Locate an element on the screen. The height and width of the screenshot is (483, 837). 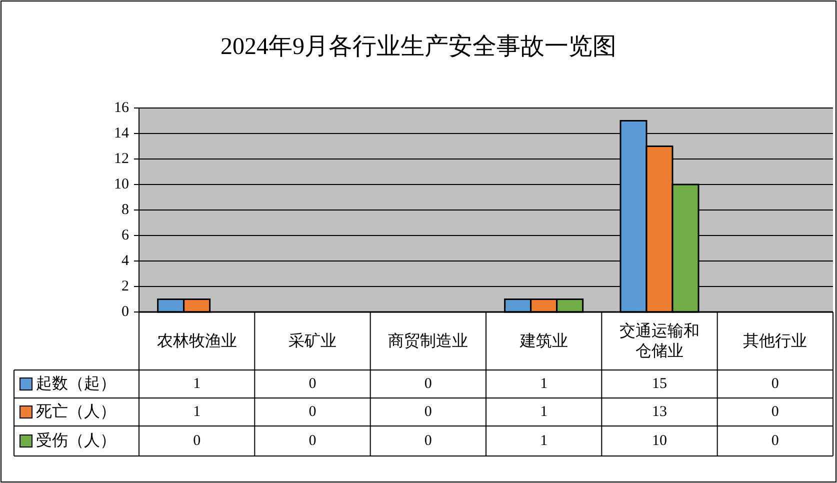
y-tick-label: 14 is located at coordinates (122, 134).